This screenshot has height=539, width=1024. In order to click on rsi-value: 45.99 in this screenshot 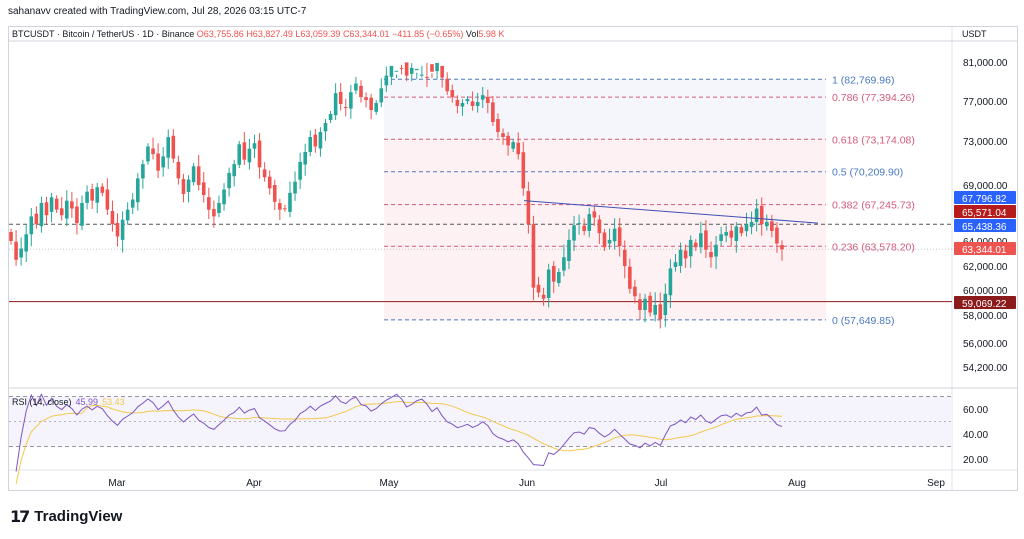, I will do `click(87, 402)`.